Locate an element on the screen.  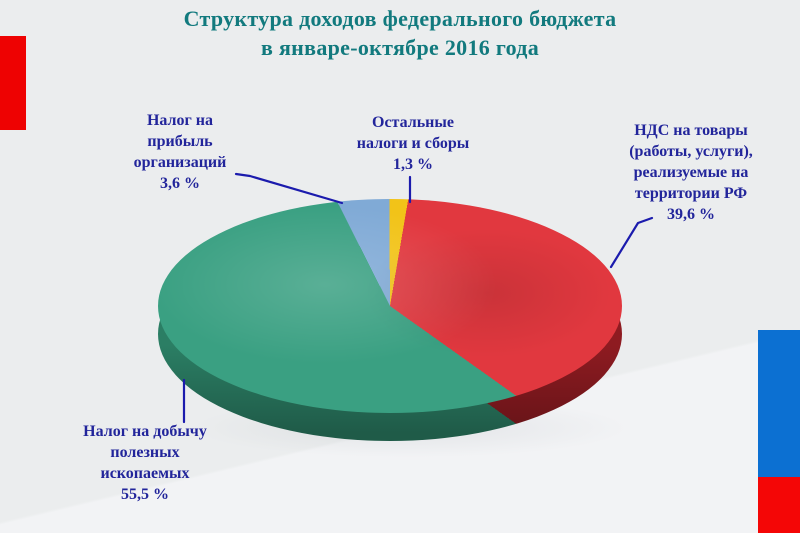
label-line: реализуемые на is located at coordinates (691, 172).